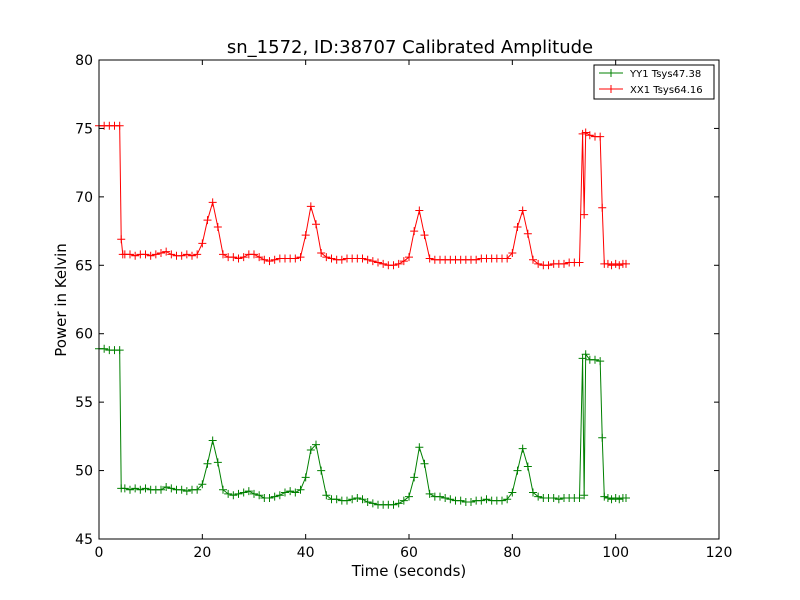 This screenshot has height=600, width=800. What do you see at coordinates (99, 553) in the screenshot?
I see `x-tick-label: 0` at bounding box center [99, 553].